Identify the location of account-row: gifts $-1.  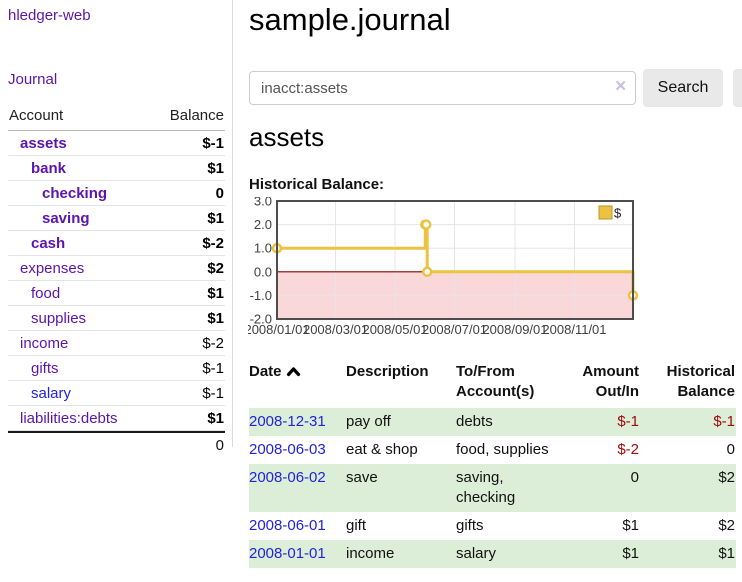
(116, 368).